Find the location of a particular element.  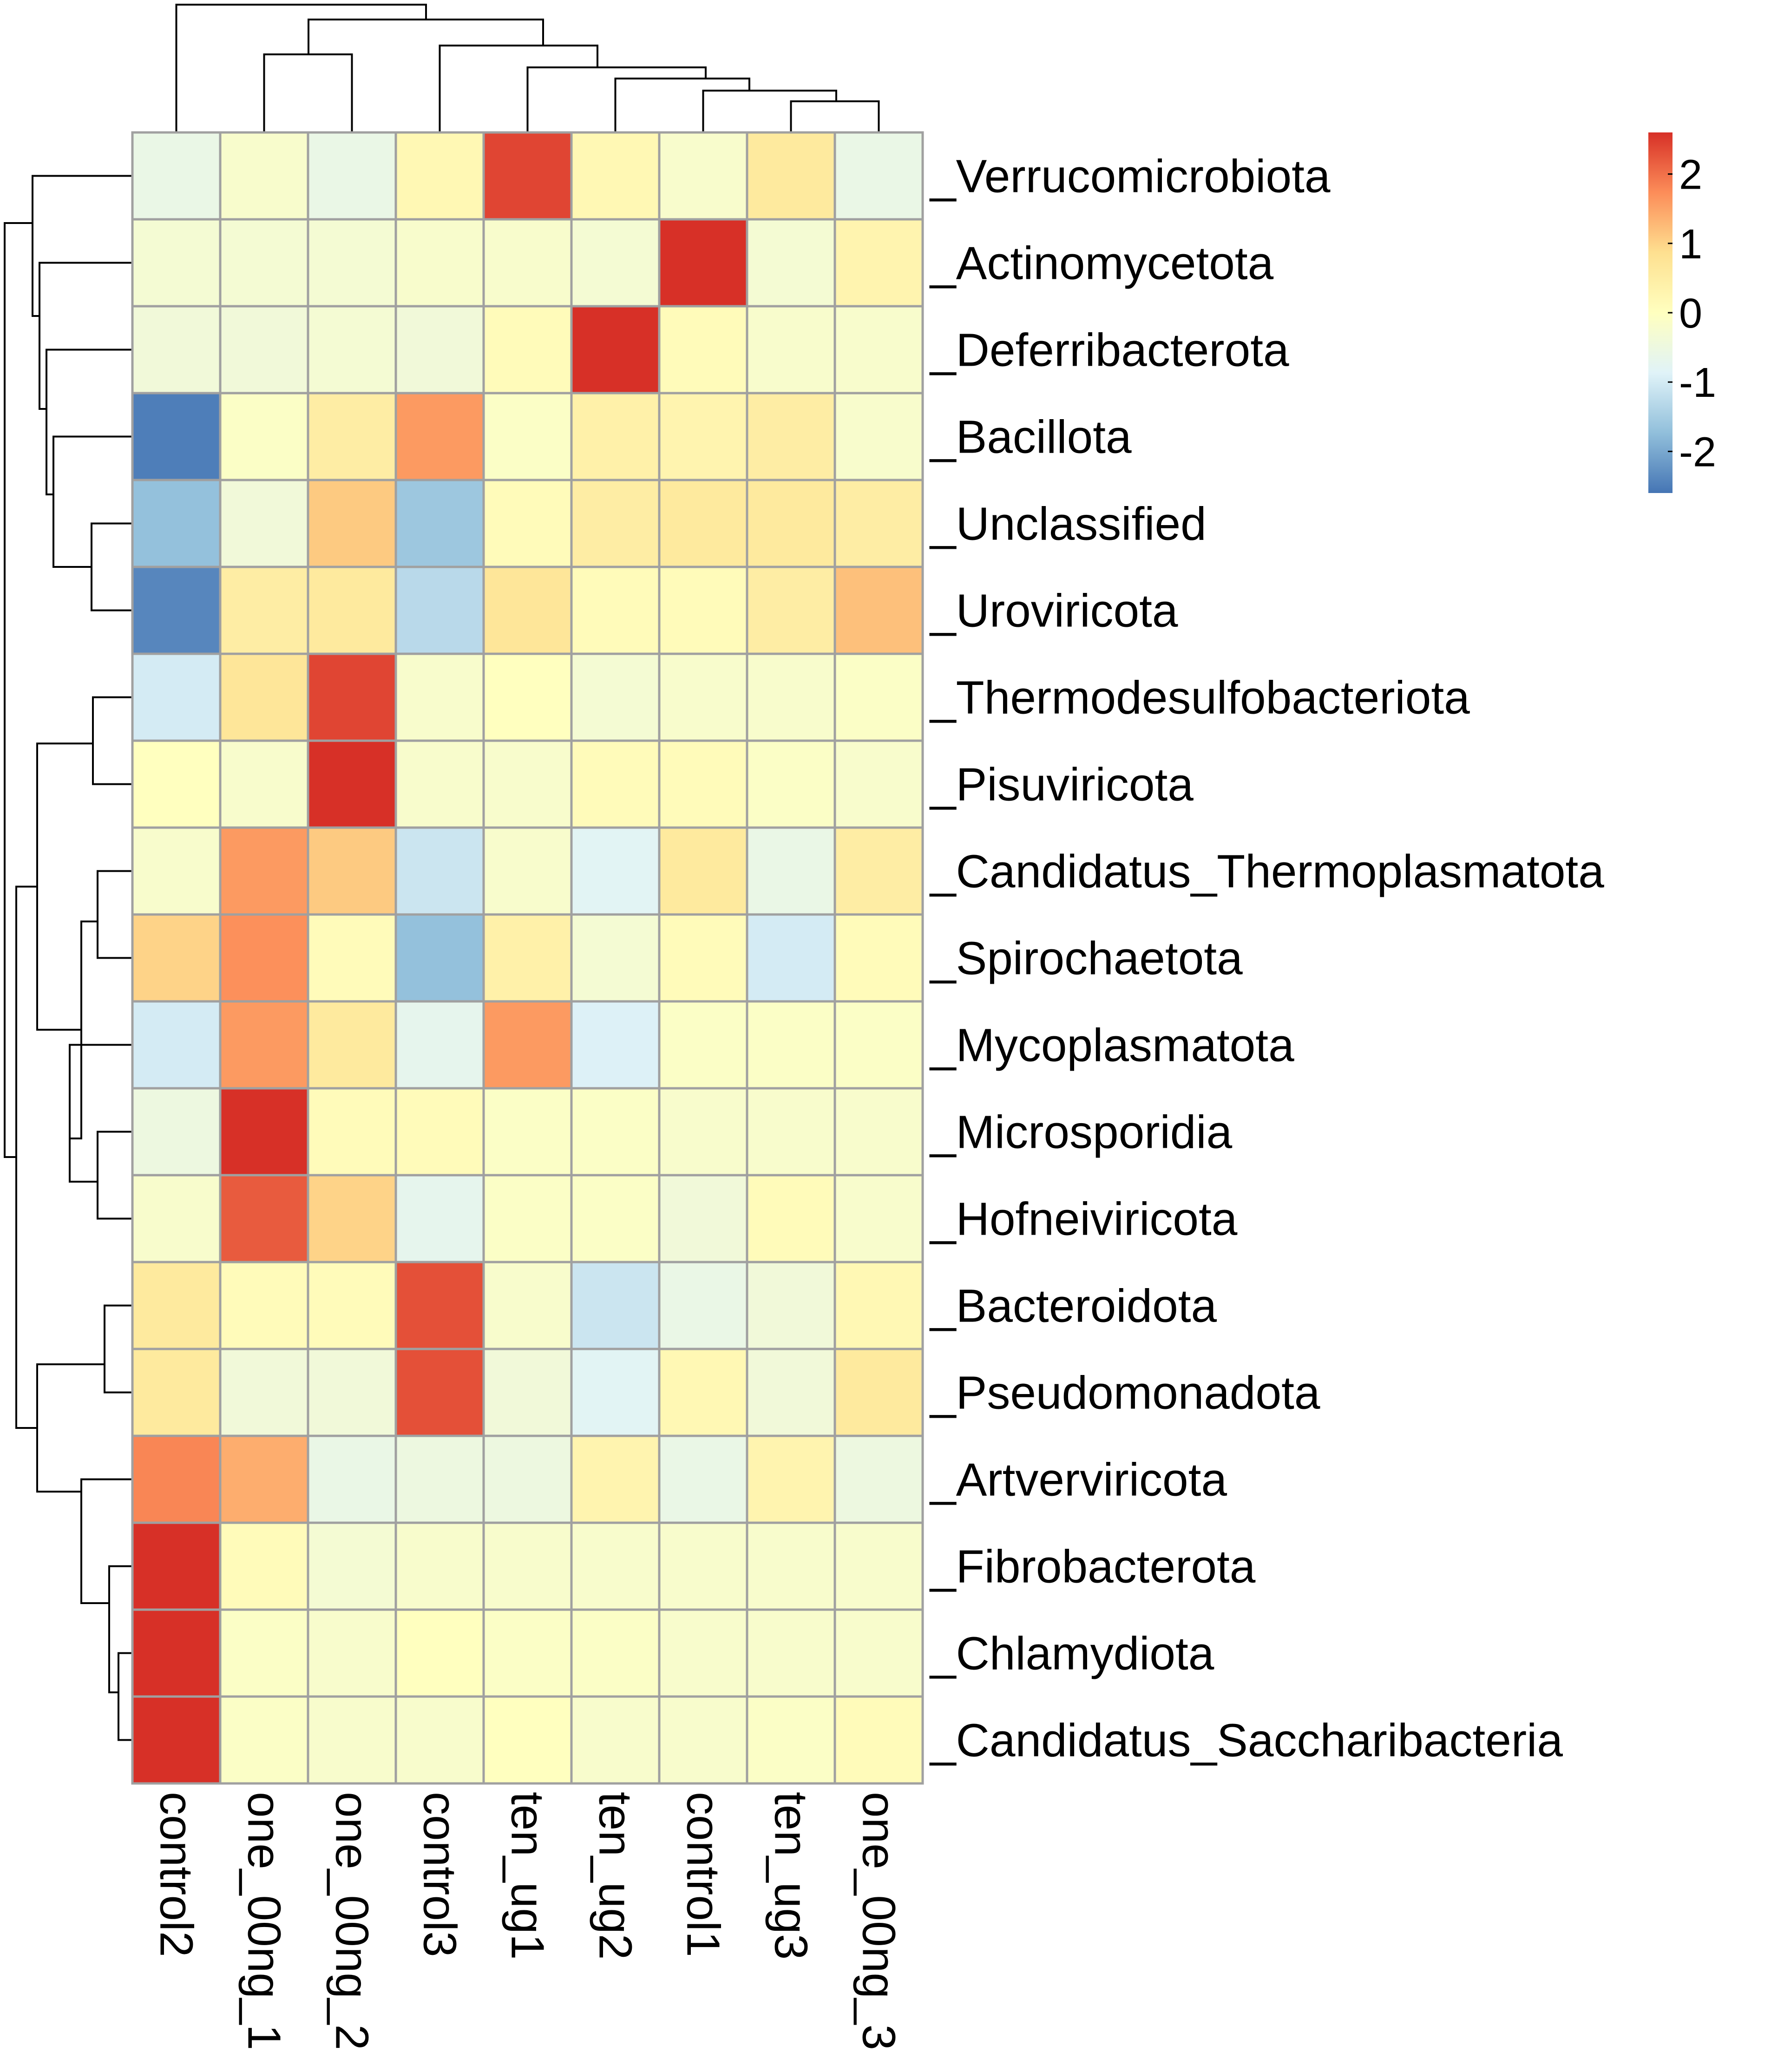

column-label: ten_ug1 is located at coordinates (528, 1876).